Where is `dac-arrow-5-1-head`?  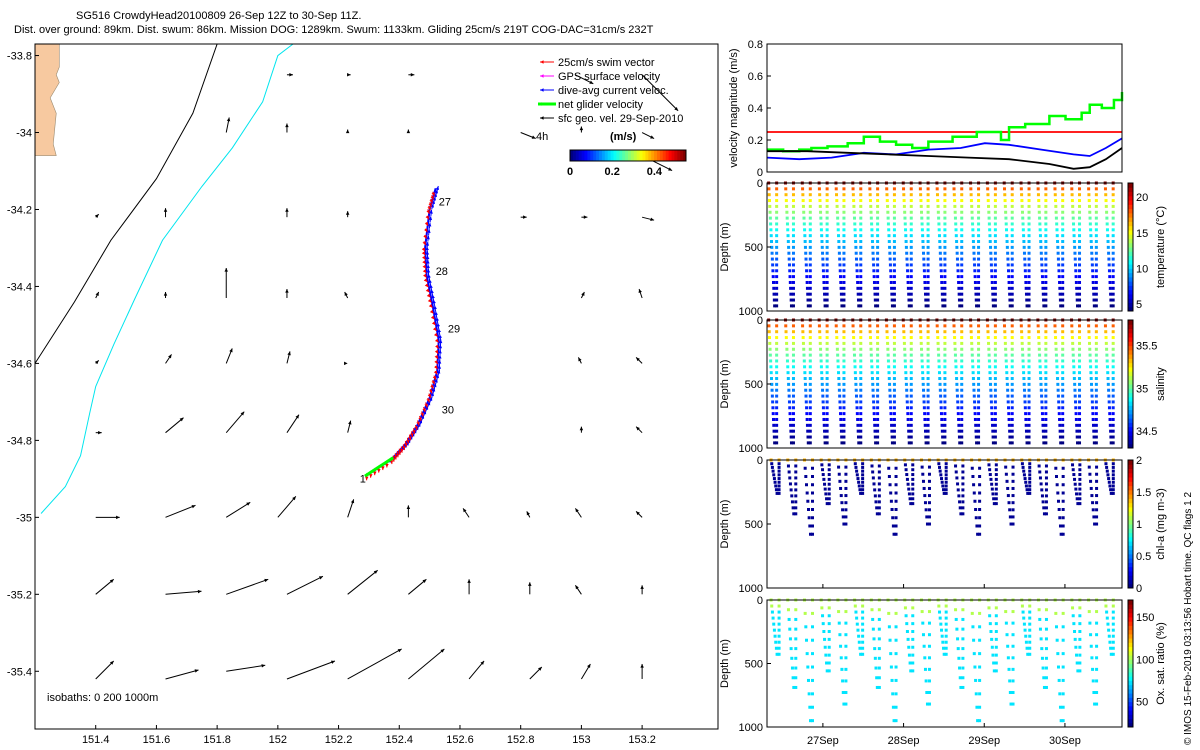 dac-arrow-5-1-head is located at coordinates (439, 361).